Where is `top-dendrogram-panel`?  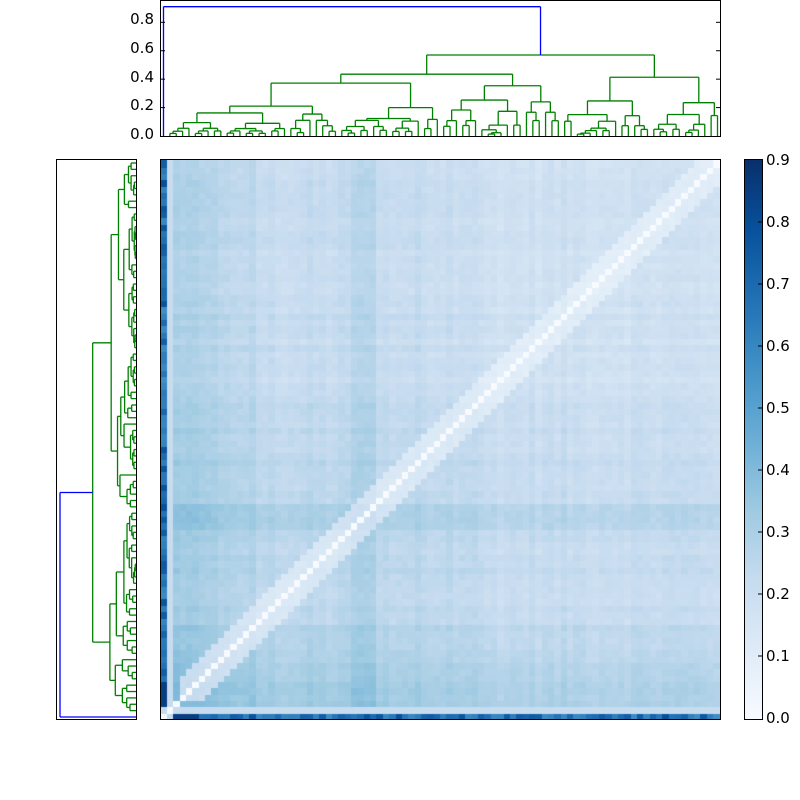 top-dendrogram-panel is located at coordinates (440, 68).